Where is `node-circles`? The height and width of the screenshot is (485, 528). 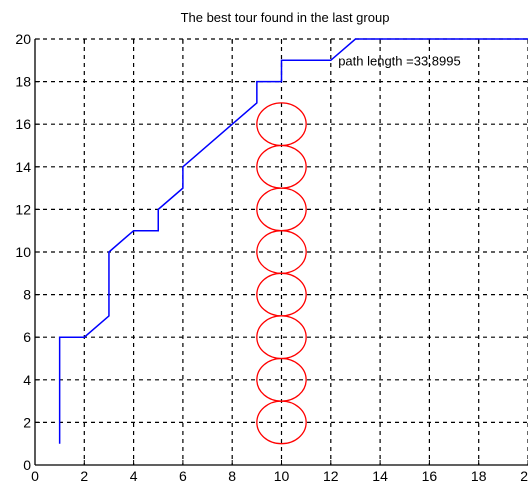
node-circles is located at coordinates (281, 273).